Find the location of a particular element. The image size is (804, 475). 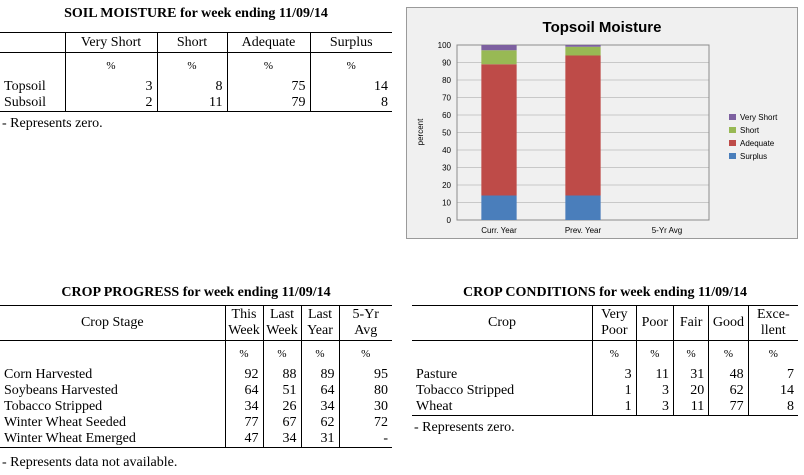

x-tick-label: Prev. Year is located at coordinates (583, 230).